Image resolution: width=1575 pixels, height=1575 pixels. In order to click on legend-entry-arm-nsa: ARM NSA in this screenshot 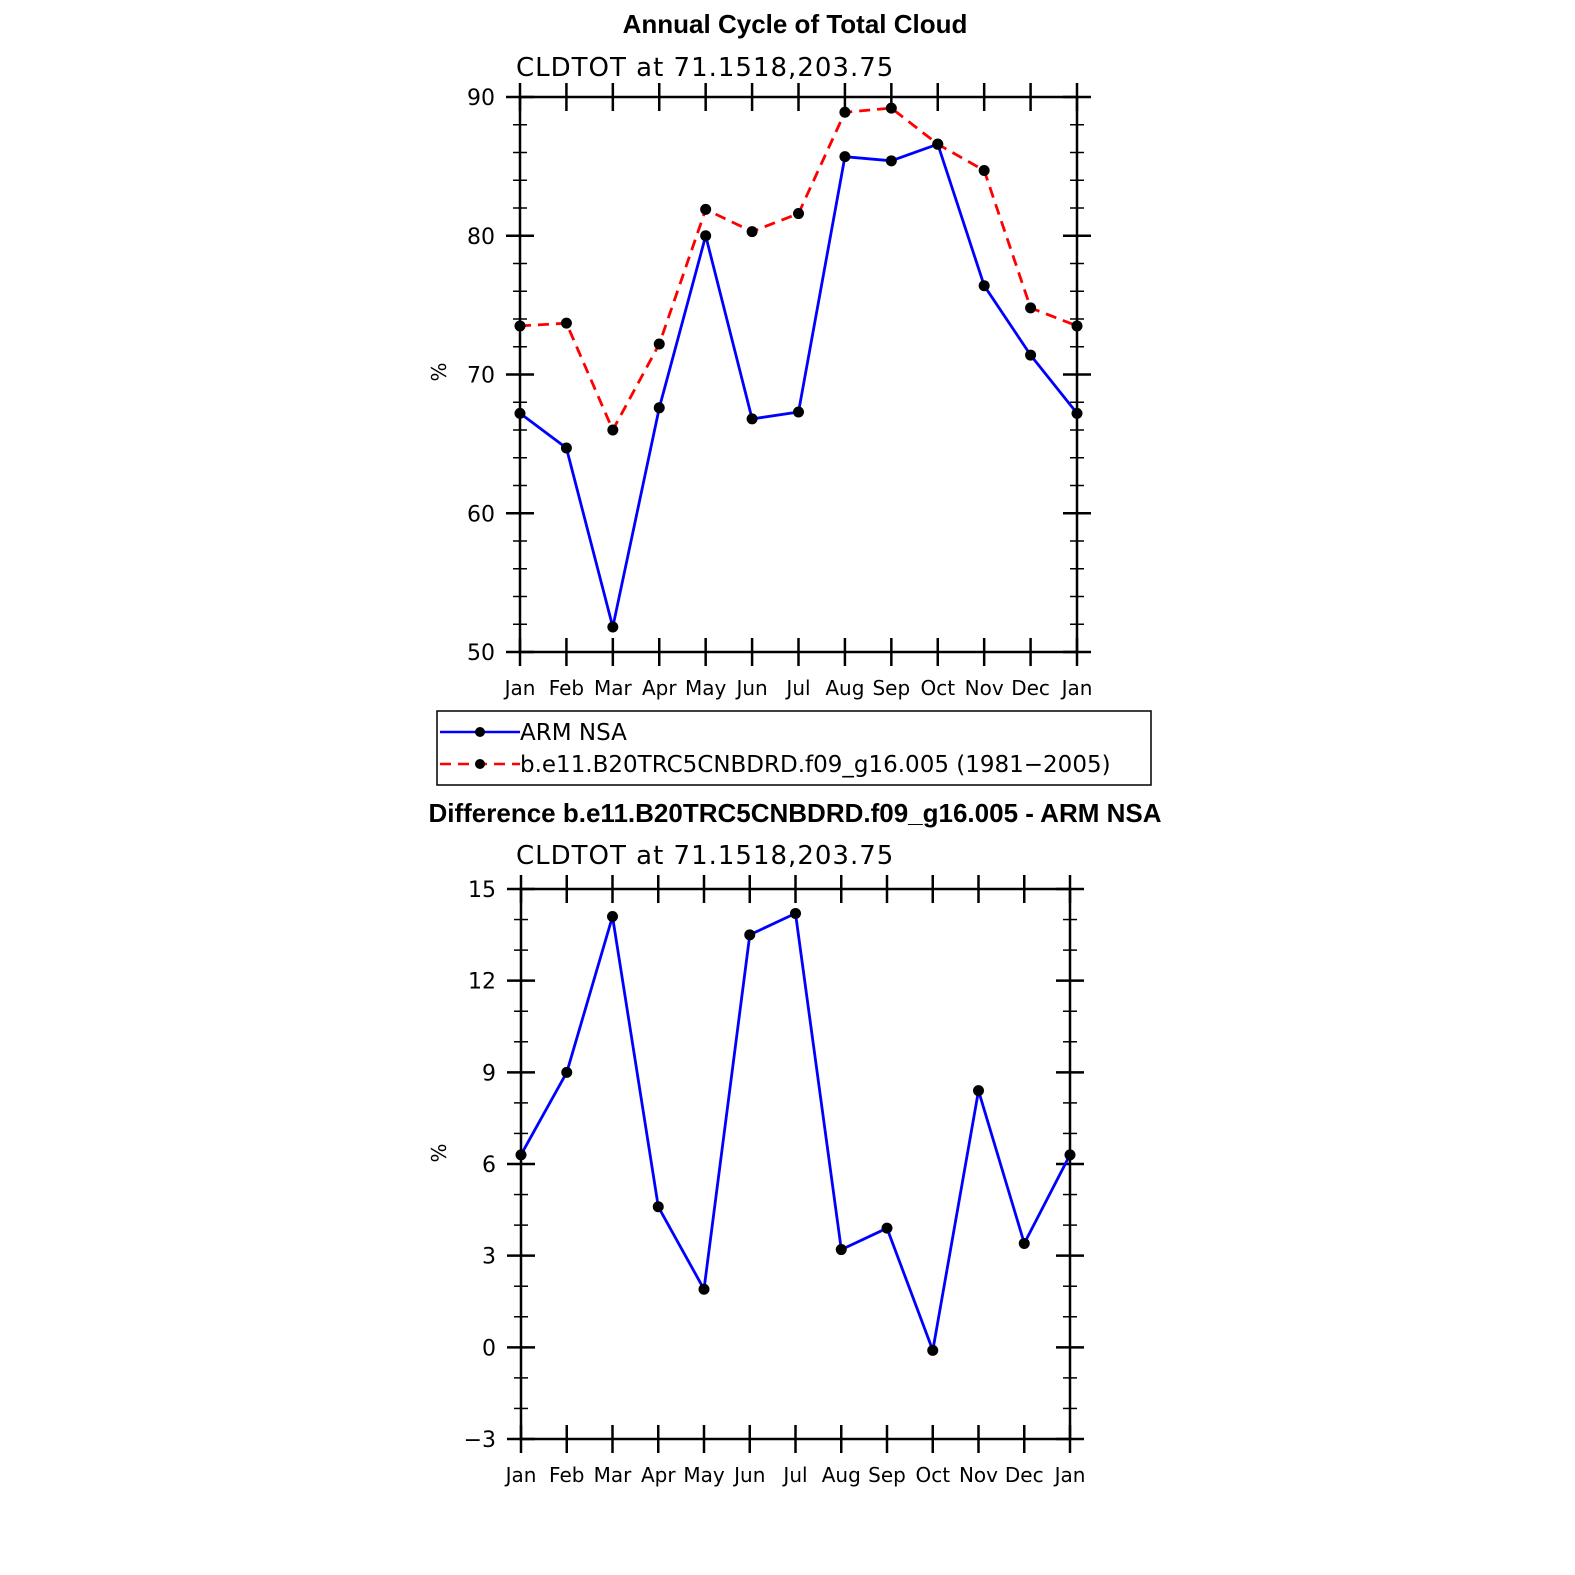, I will do `click(573, 733)`.